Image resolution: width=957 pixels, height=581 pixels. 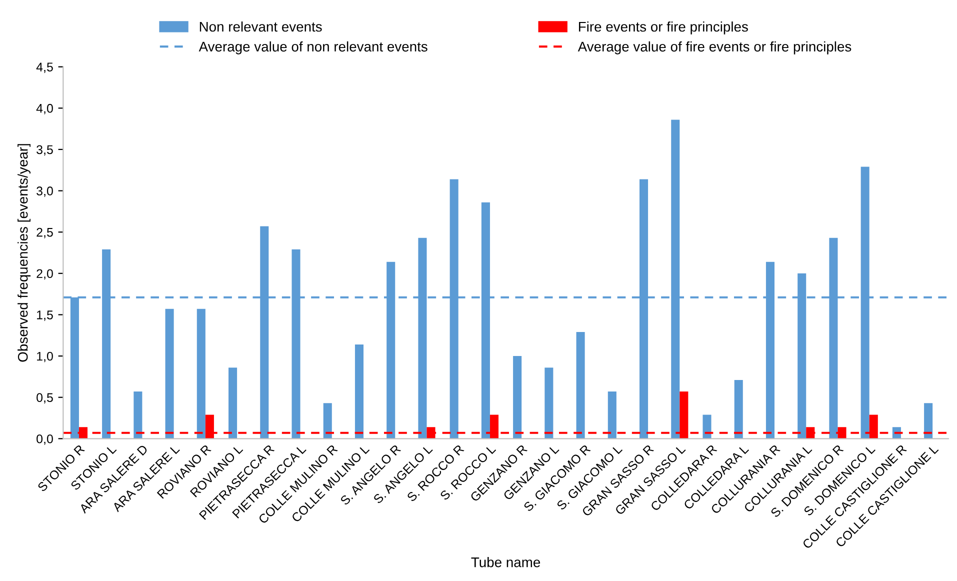 I want to click on y-tick-label: 0,5, so click(x=44, y=398).